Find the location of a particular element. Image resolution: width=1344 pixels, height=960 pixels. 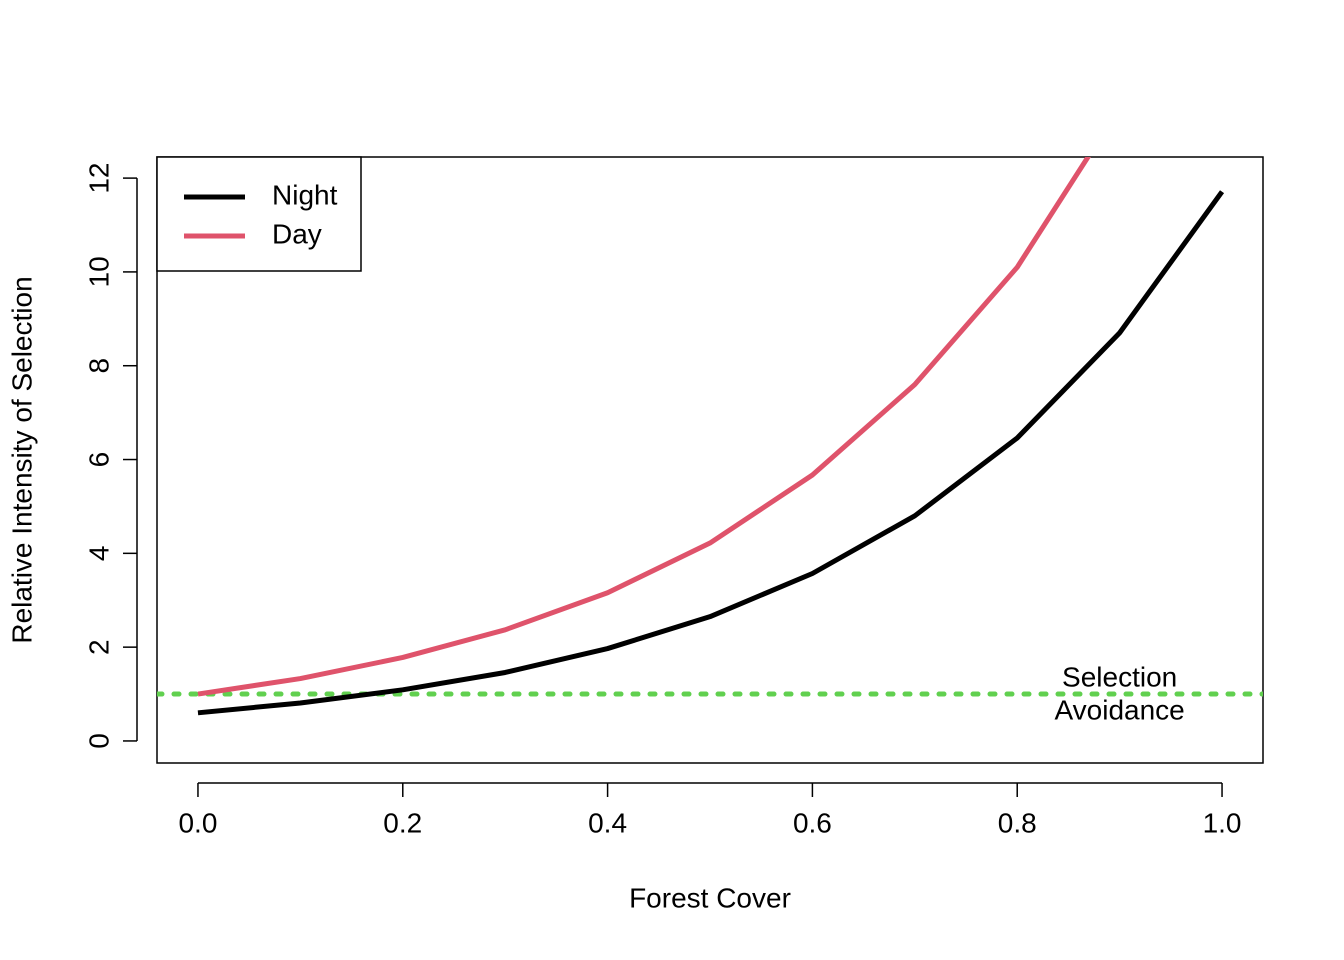

y-tick-label: 0 is located at coordinates (98, 741).